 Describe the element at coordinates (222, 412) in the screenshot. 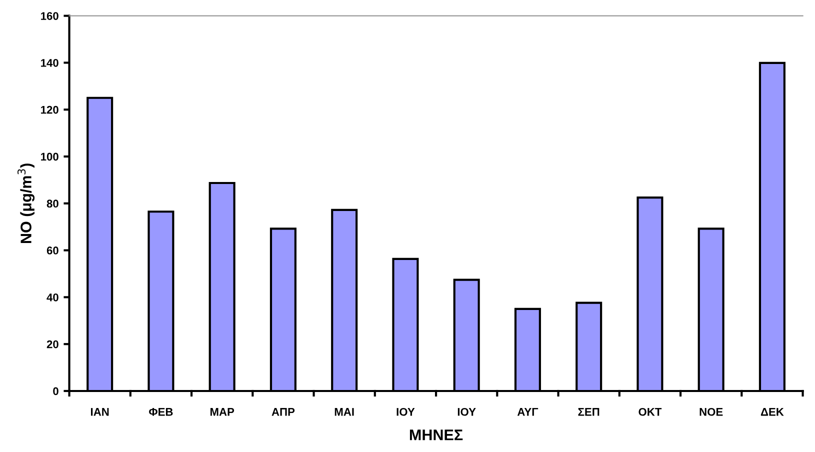

I see `x-tick-label: ΜΑΡ` at that location.